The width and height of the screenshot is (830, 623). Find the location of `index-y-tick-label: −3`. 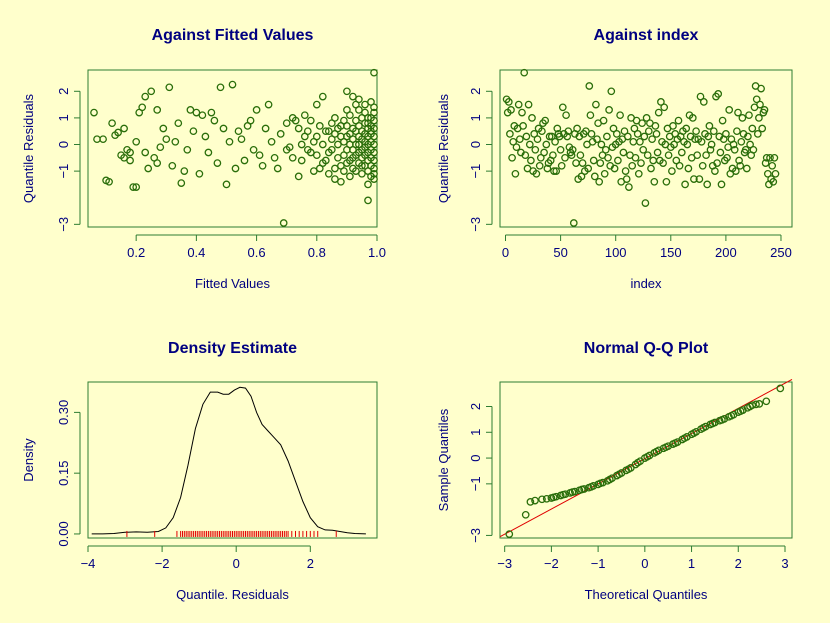

index-y-tick-label: −3 is located at coordinates (475, 224).